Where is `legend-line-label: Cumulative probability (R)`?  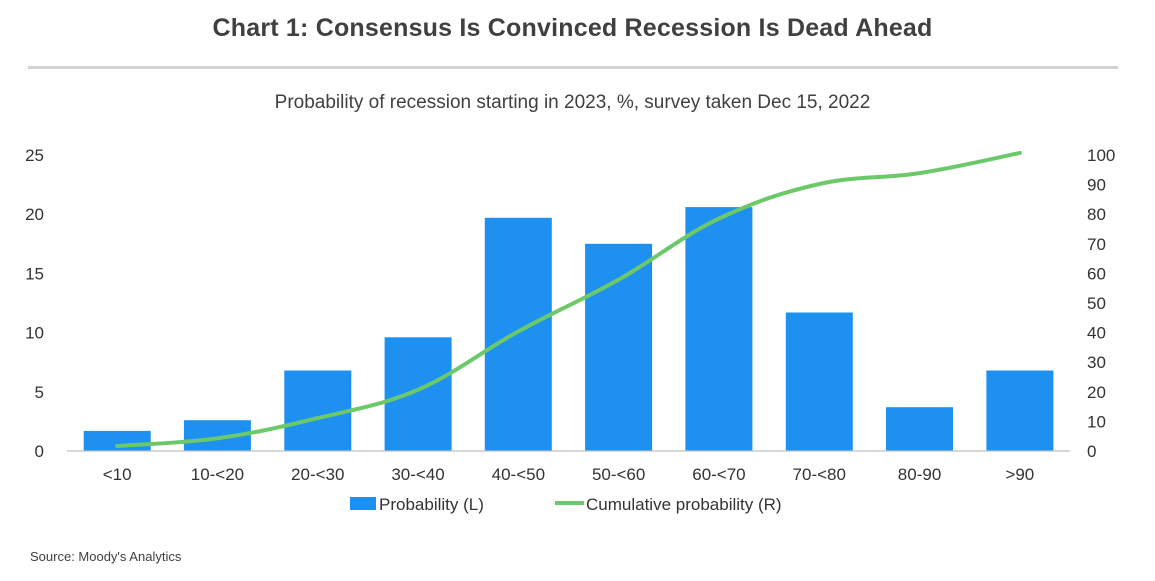 legend-line-label: Cumulative probability (R) is located at coordinates (684, 504).